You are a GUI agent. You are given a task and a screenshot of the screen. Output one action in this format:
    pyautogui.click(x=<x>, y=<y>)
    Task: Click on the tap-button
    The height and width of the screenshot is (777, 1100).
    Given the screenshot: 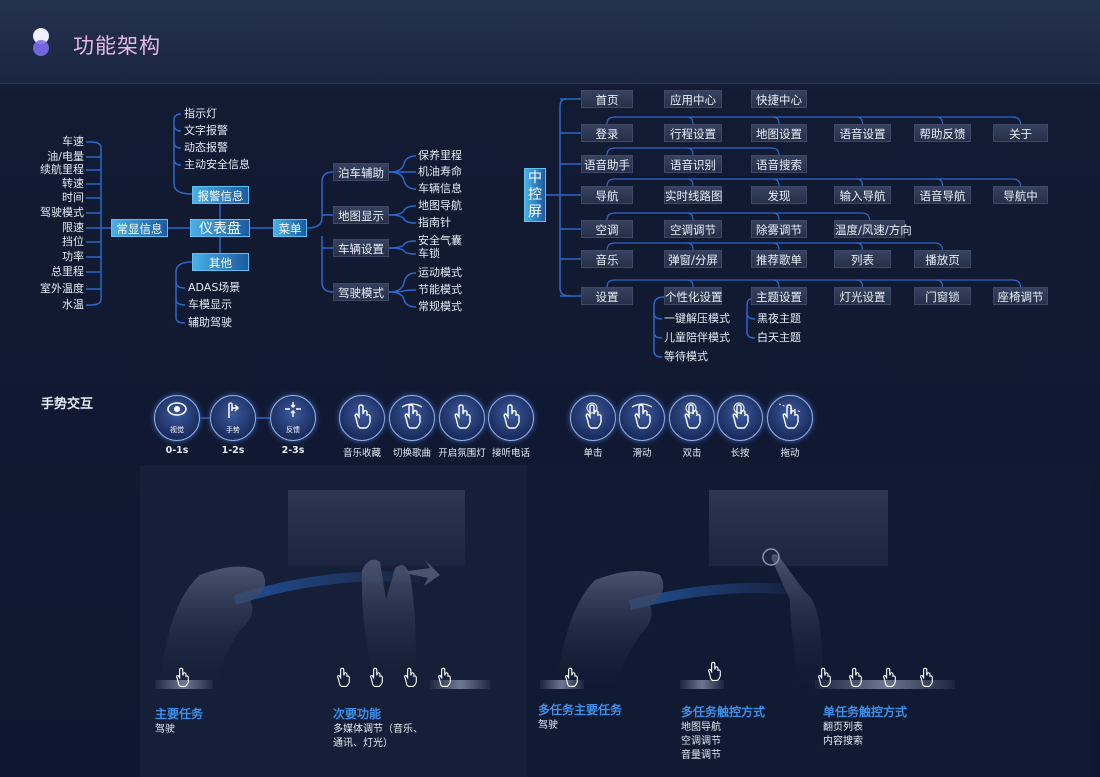 What is the action you would take?
    pyautogui.click(x=593, y=418)
    